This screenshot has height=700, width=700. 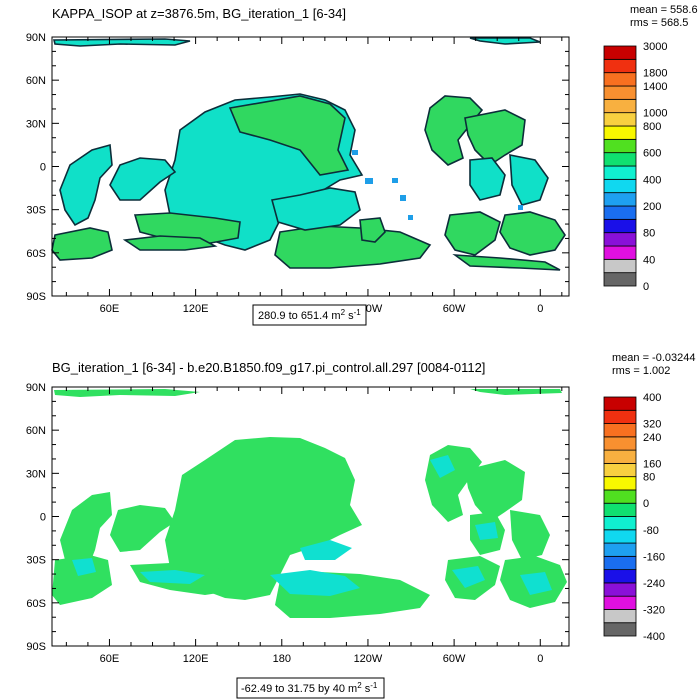 I want to click on panel-1-southern-ocean-east, so click(x=353, y=247).